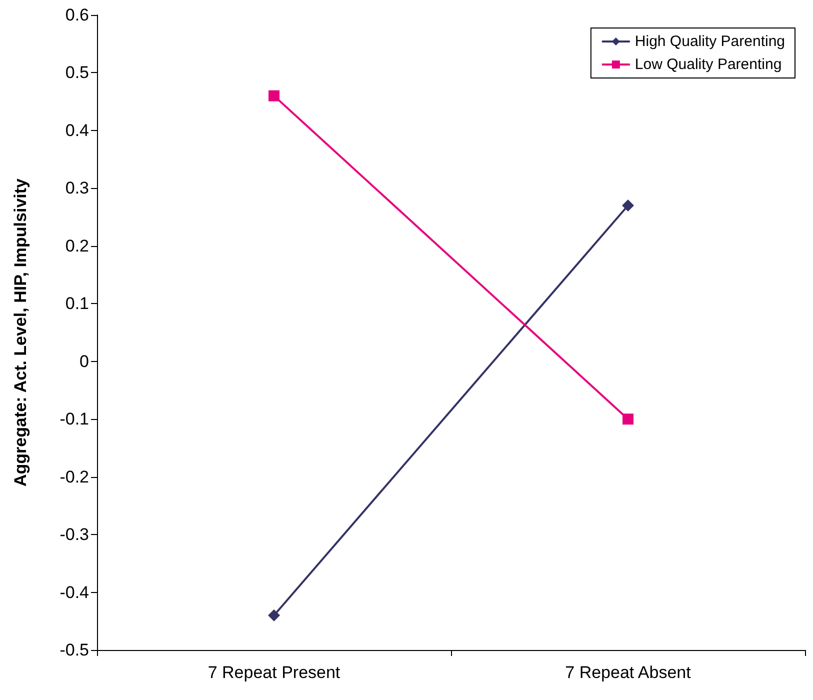  What do you see at coordinates (77, 15) in the screenshot?
I see `y-tick-label: 0.6` at bounding box center [77, 15].